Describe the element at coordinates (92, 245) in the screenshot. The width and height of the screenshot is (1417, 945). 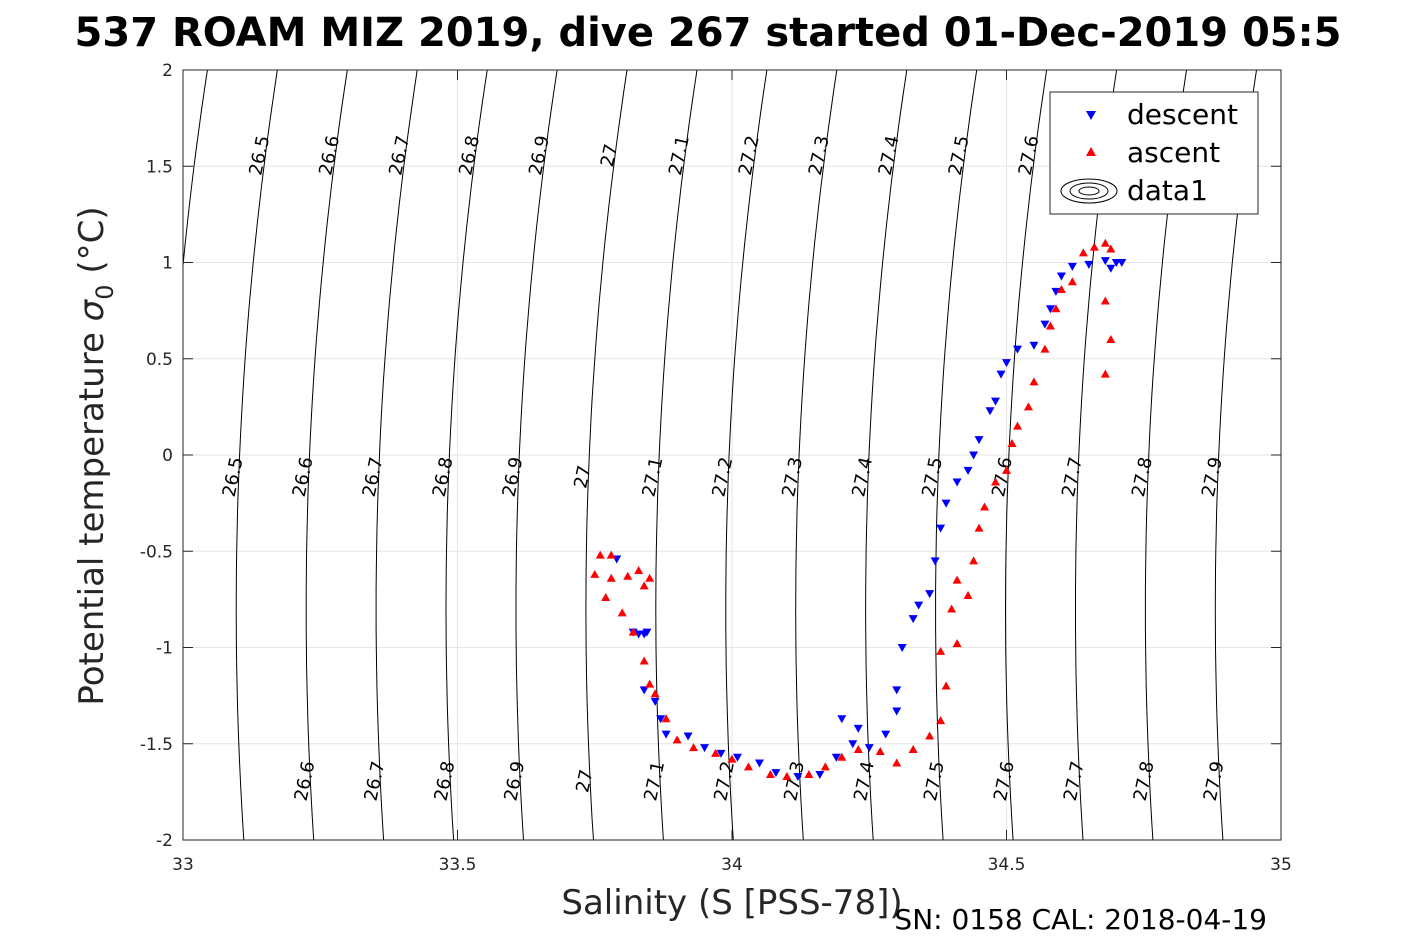
I see `y-axis-label-unit: (°C)` at that location.